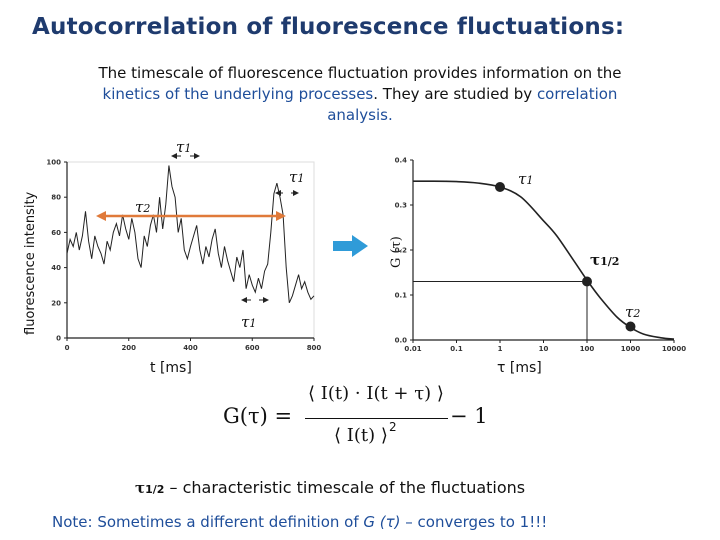 The width and height of the screenshot is (720, 540). What do you see at coordinates (67, 348) in the screenshot?
I see `left-xtick-label: 0` at bounding box center [67, 348].